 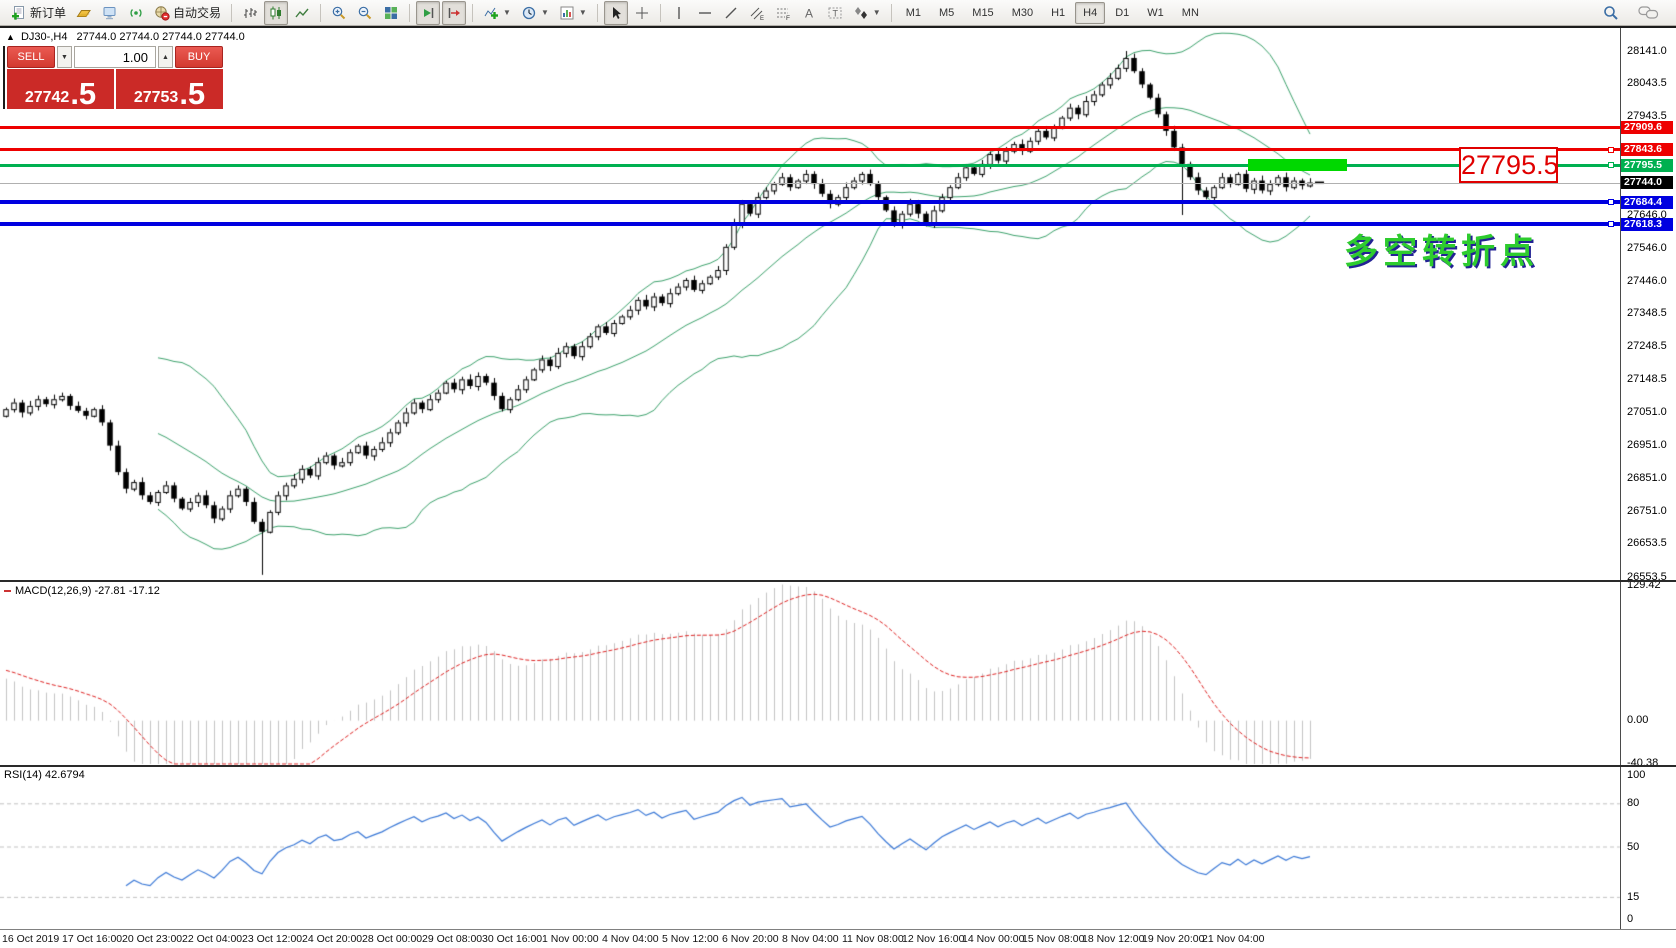 I want to click on cursor-button, so click(x=615, y=12).